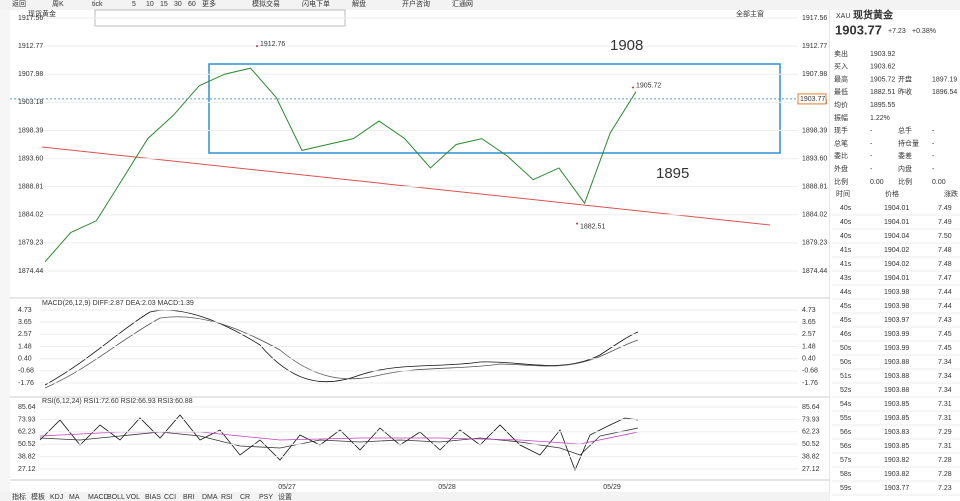 The height and width of the screenshot is (501, 960). What do you see at coordinates (811, 444) in the screenshot?
I see `y-tick-label: 50.52` at bounding box center [811, 444].